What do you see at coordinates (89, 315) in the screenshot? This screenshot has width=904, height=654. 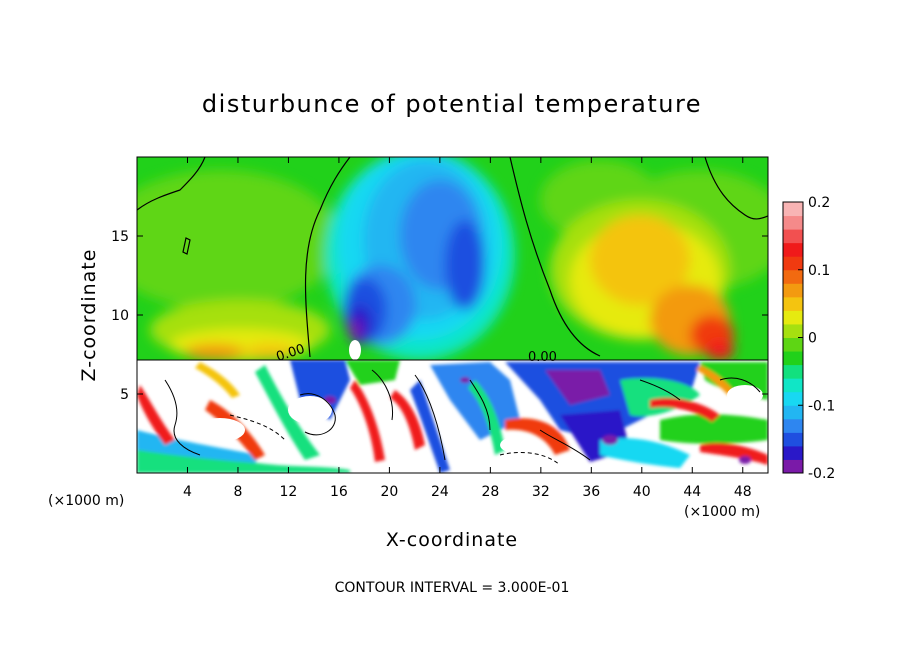 I see `y-axis-title: Z-coordinate` at bounding box center [89, 315].